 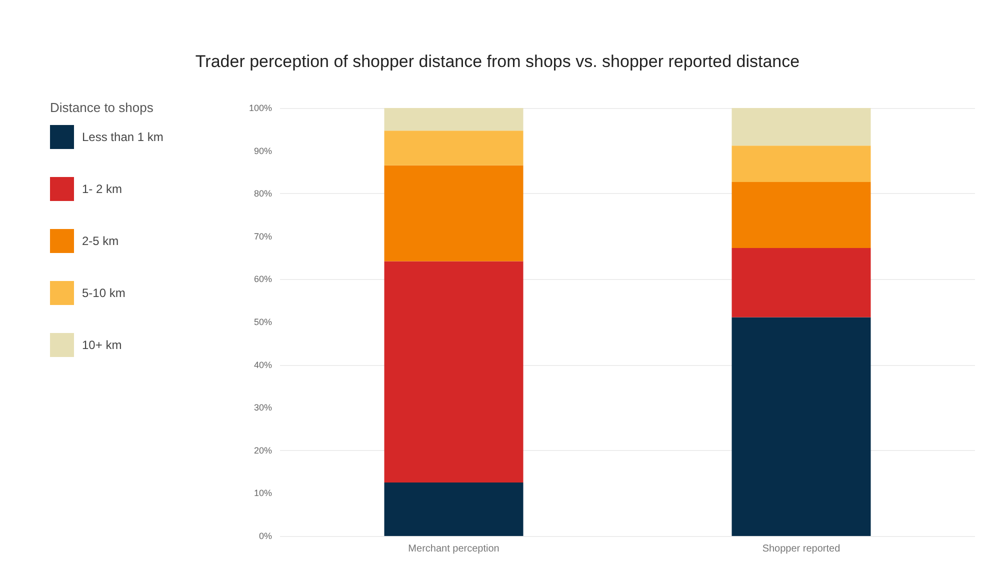 What do you see at coordinates (454, 549) in the screenshot?
I see `x-tick-label: Merchant perception` at bounding box center [454, 549].